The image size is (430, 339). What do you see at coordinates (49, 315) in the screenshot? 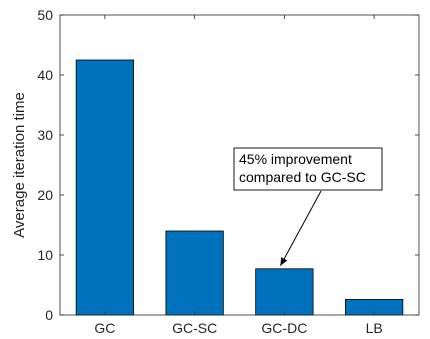
I see `y-tick-label: 0` at bounding box center [49, 315].